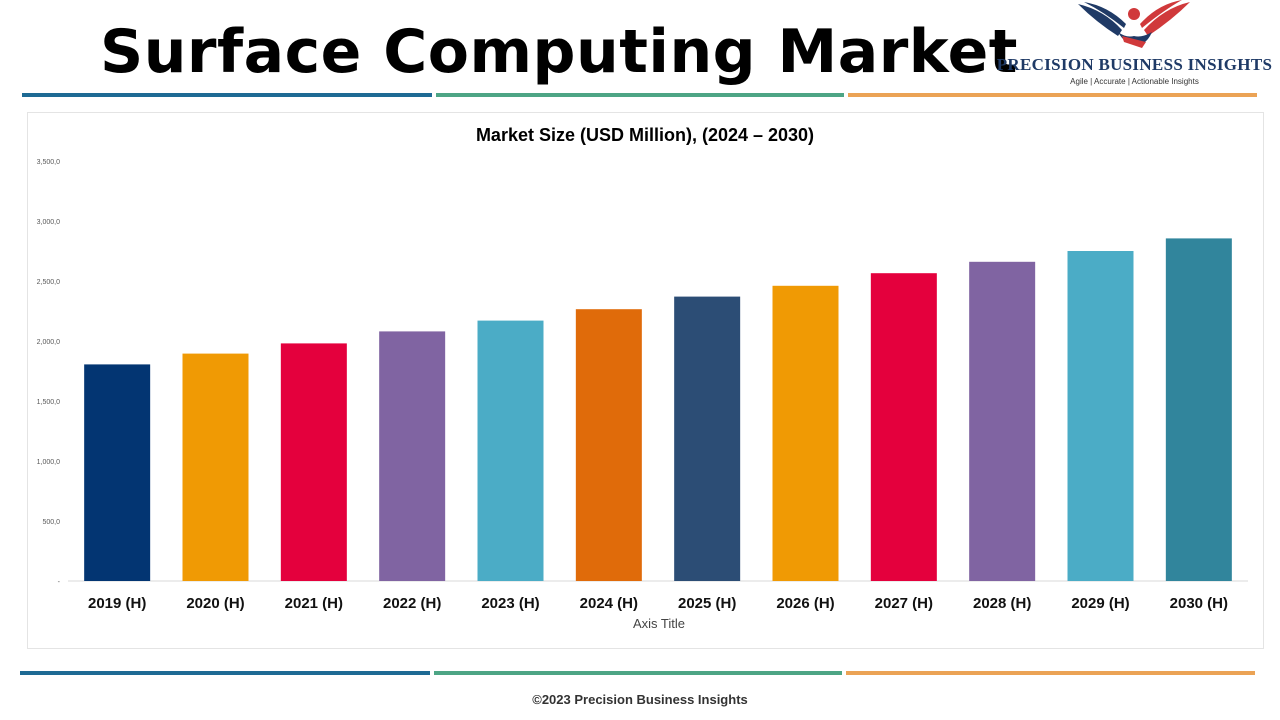 The image size is (1280, 720). Describe the element at coordinates (559, 52) in the screenshot. I see `page-title: Surface Computing Market` at that location.